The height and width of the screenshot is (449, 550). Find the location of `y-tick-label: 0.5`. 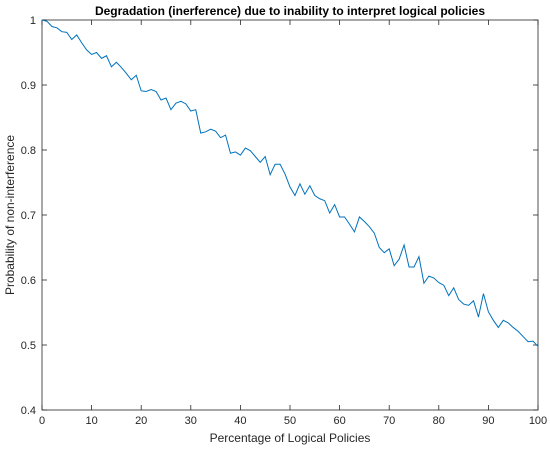

y-tick-label: 0.5 is located at coordinates (28, 346).